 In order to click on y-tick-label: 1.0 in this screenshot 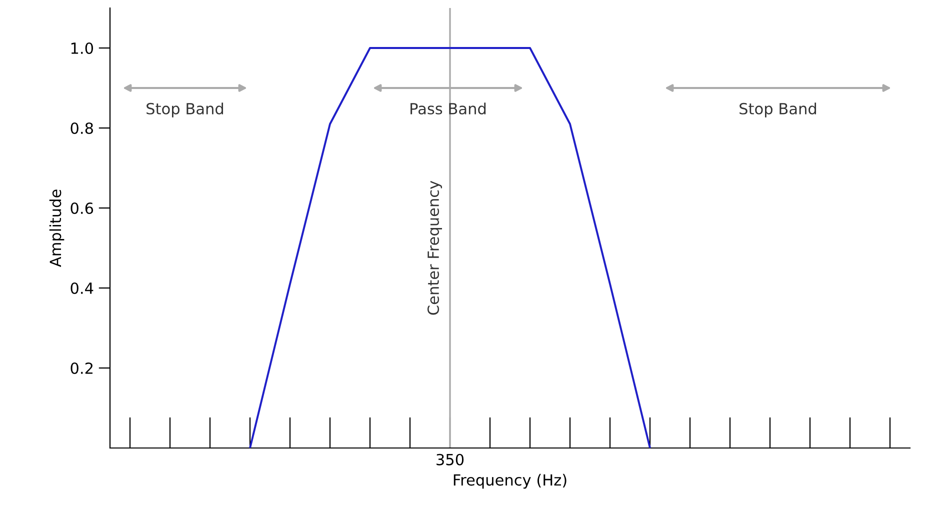, I will do `click(82, 48)`.